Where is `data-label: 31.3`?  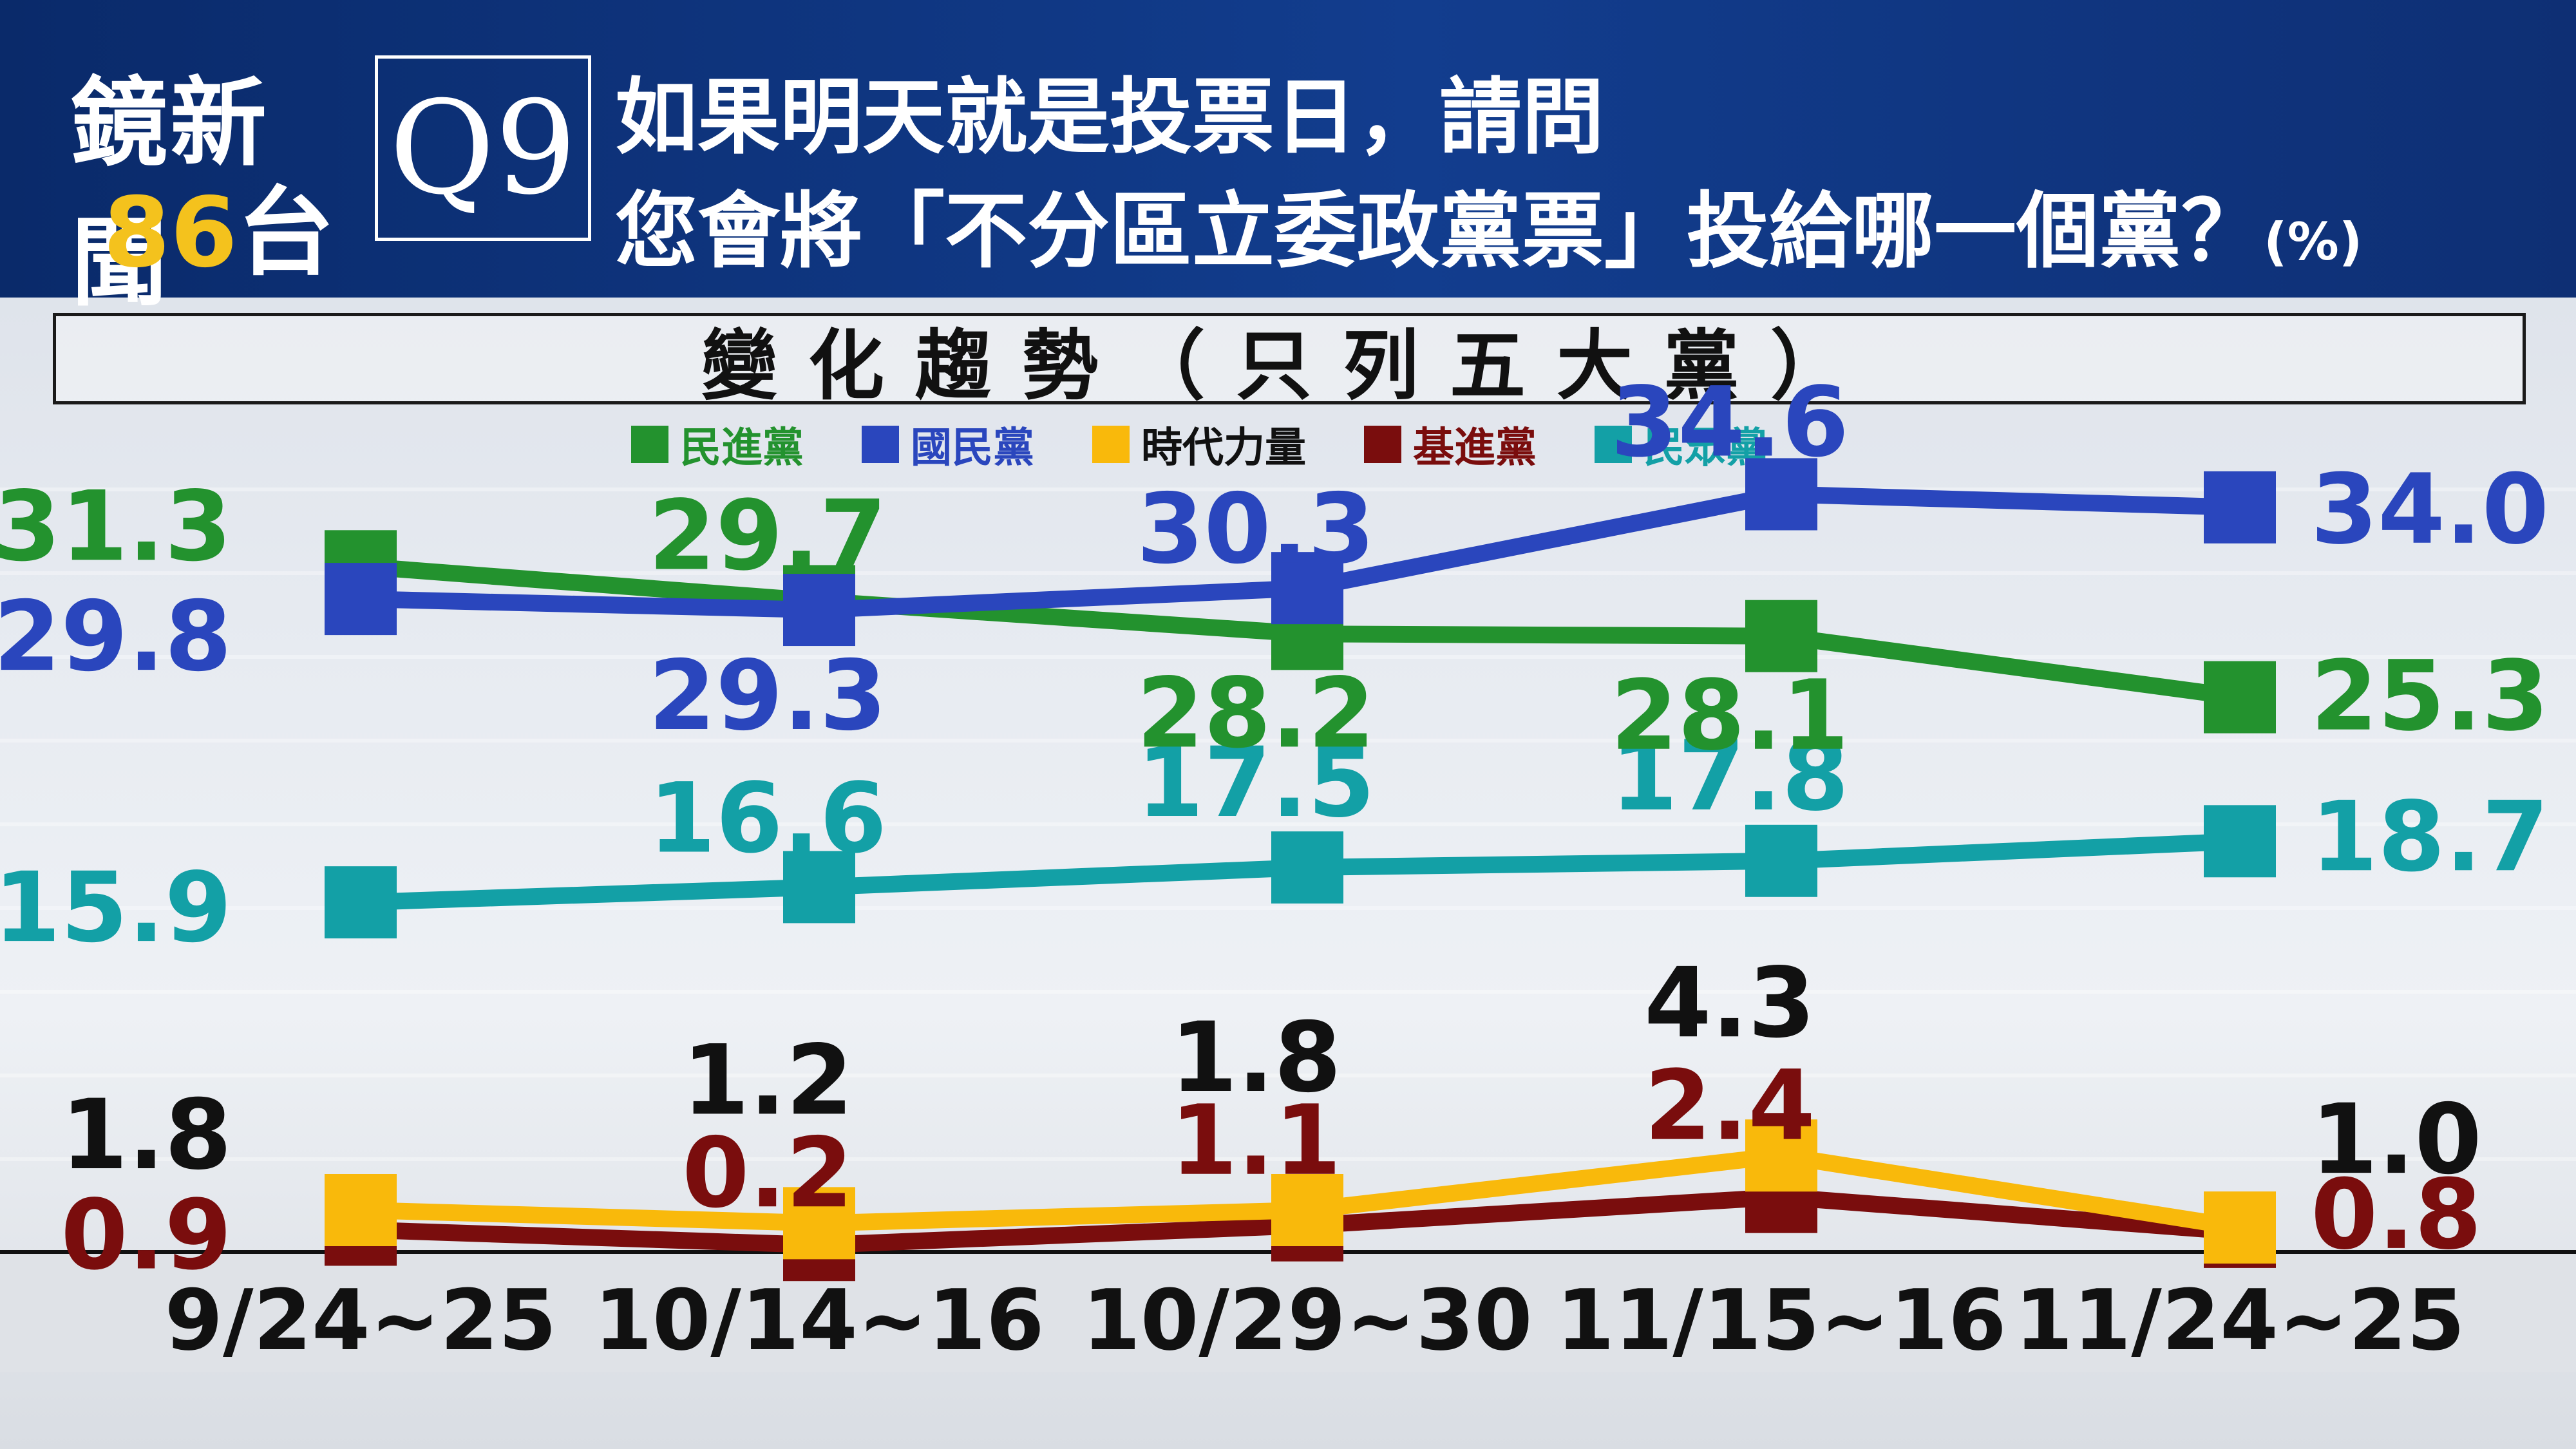 data-label: 31.3 is located at coordinates (116, 527).